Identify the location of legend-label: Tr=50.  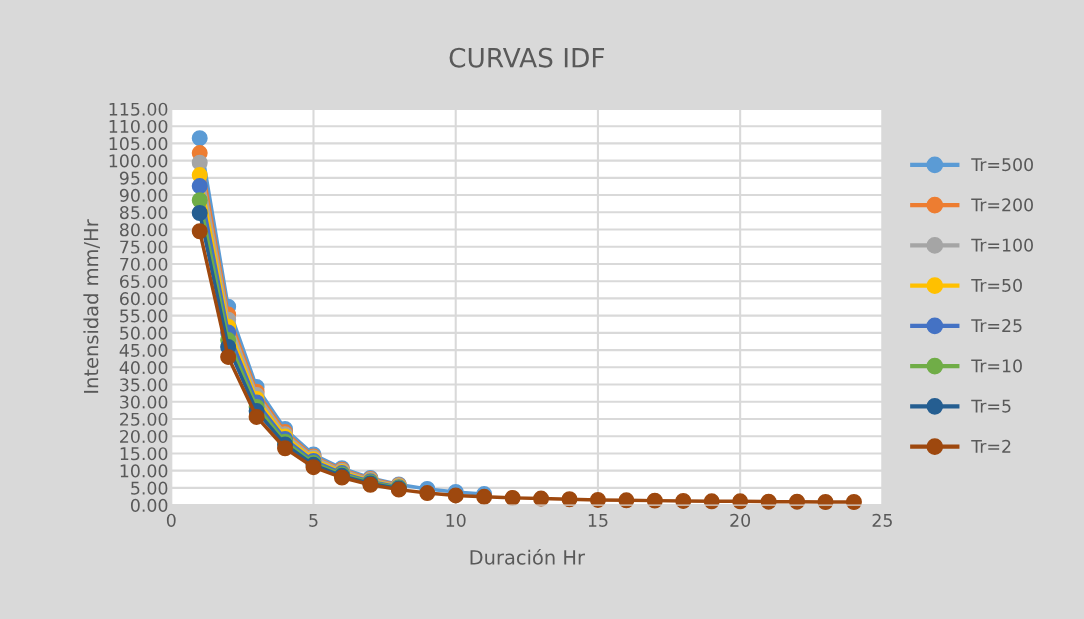
(996, 285).